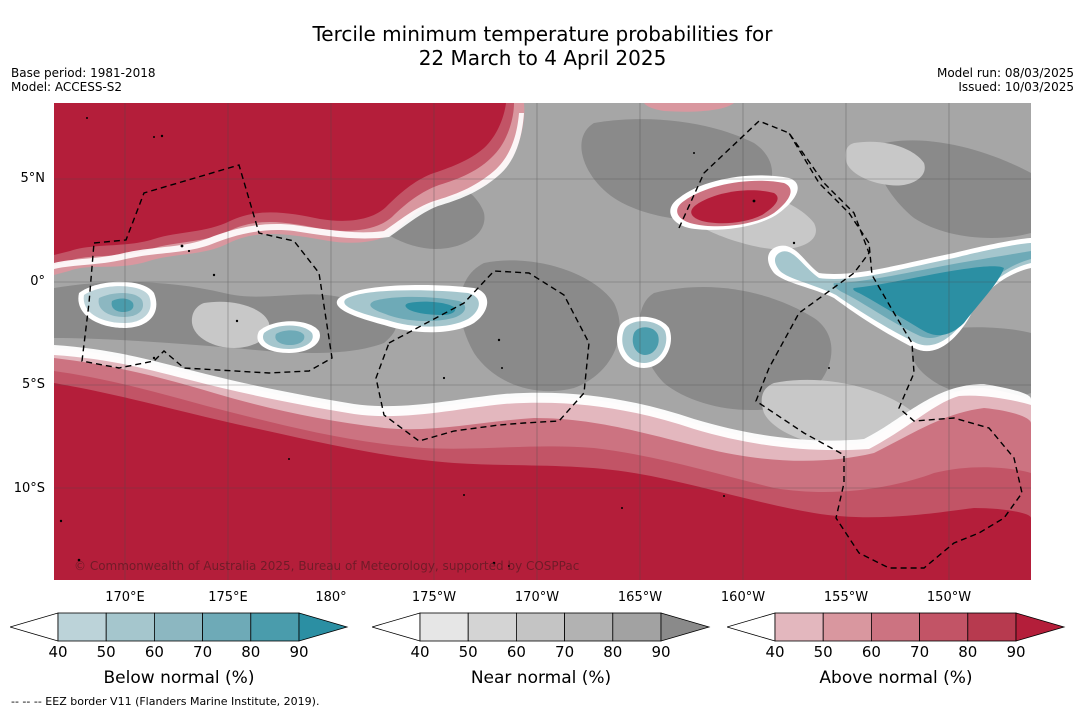 The height and width of the screenshot is (713, 1085). What do you see at coordinates (83, 73) in the screenshot?
I see `base-period: Base period: 1981-2018` at bounding box center [83, 73].